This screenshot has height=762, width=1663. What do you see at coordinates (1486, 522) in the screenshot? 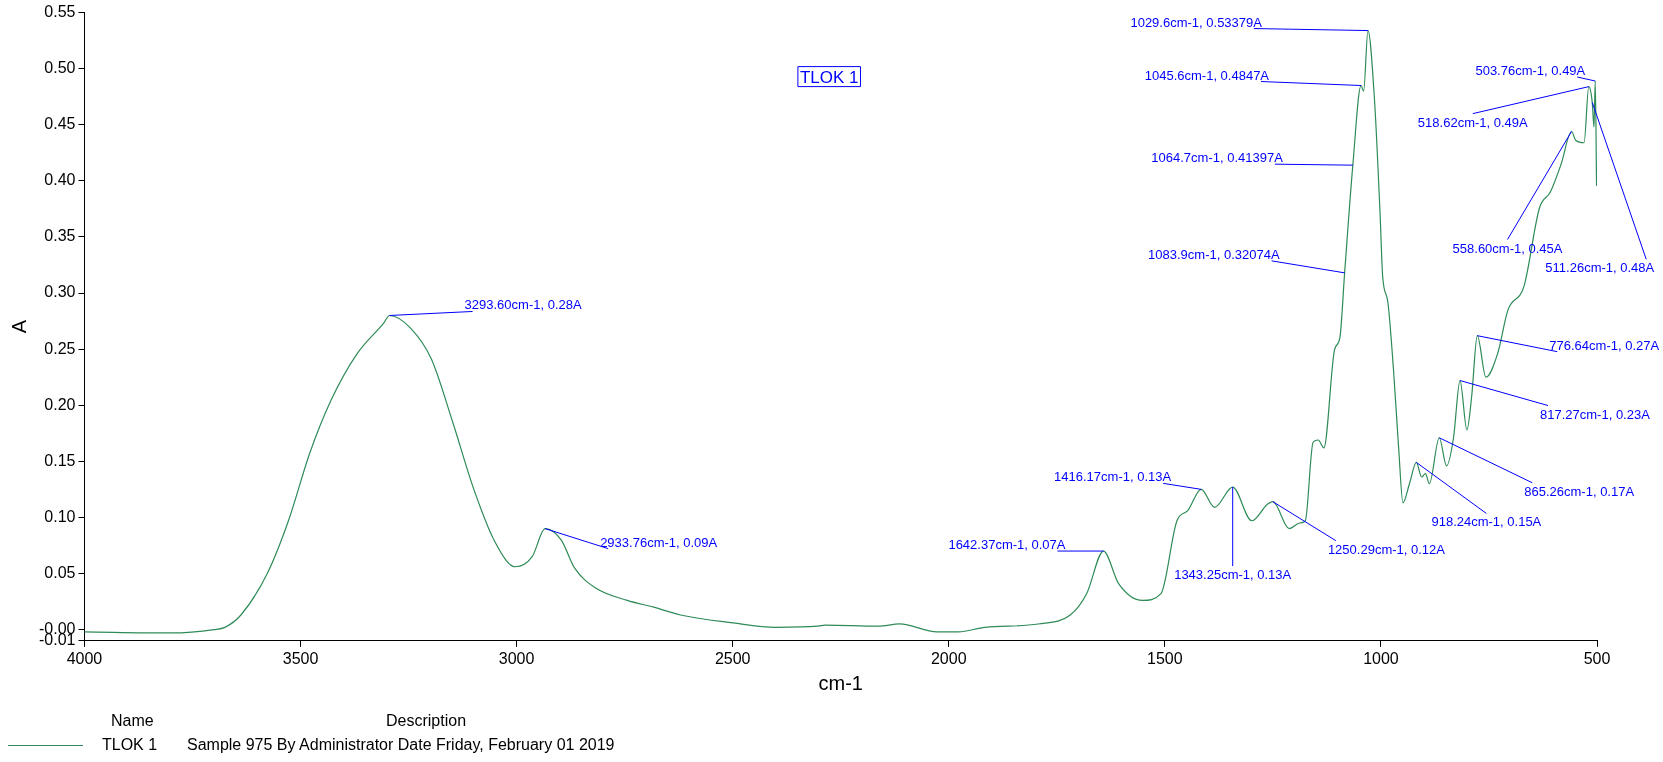
I see `annotation: 918.24cm-1, 0.15A` at bounding box center [1486, 522].